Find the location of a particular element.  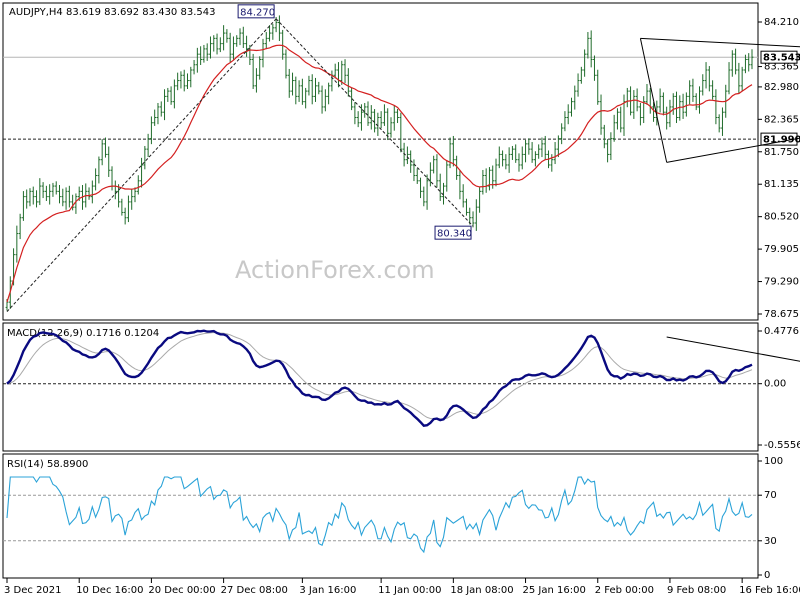

macd-title: MACD(12,26,9) 0.1716 0.1204 is located at coordinates (83, 333).